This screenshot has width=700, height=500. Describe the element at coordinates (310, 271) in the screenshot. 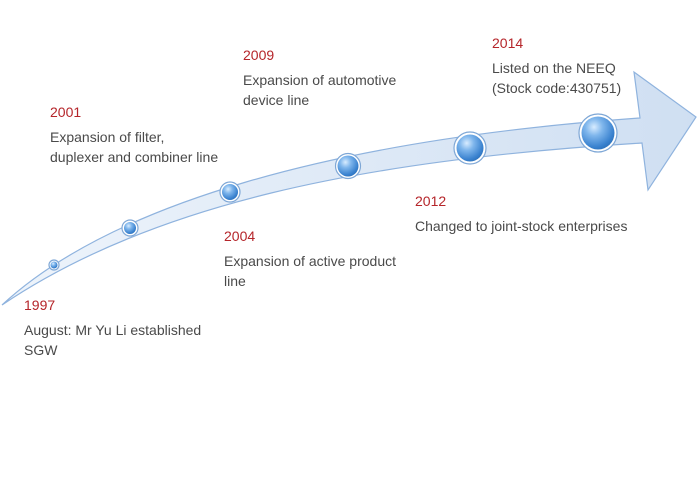

I see `milestone-description: Expansion of active product line` at that location.